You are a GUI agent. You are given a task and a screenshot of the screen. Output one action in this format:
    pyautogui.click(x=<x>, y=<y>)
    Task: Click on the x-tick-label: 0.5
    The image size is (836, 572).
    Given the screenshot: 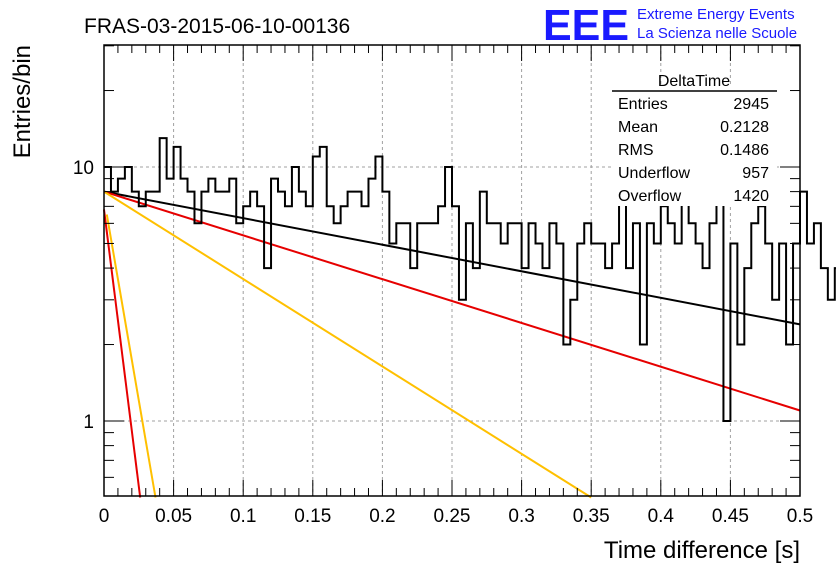 What is the action you would take?
    pyautogui.click(x=800, y=516)
    